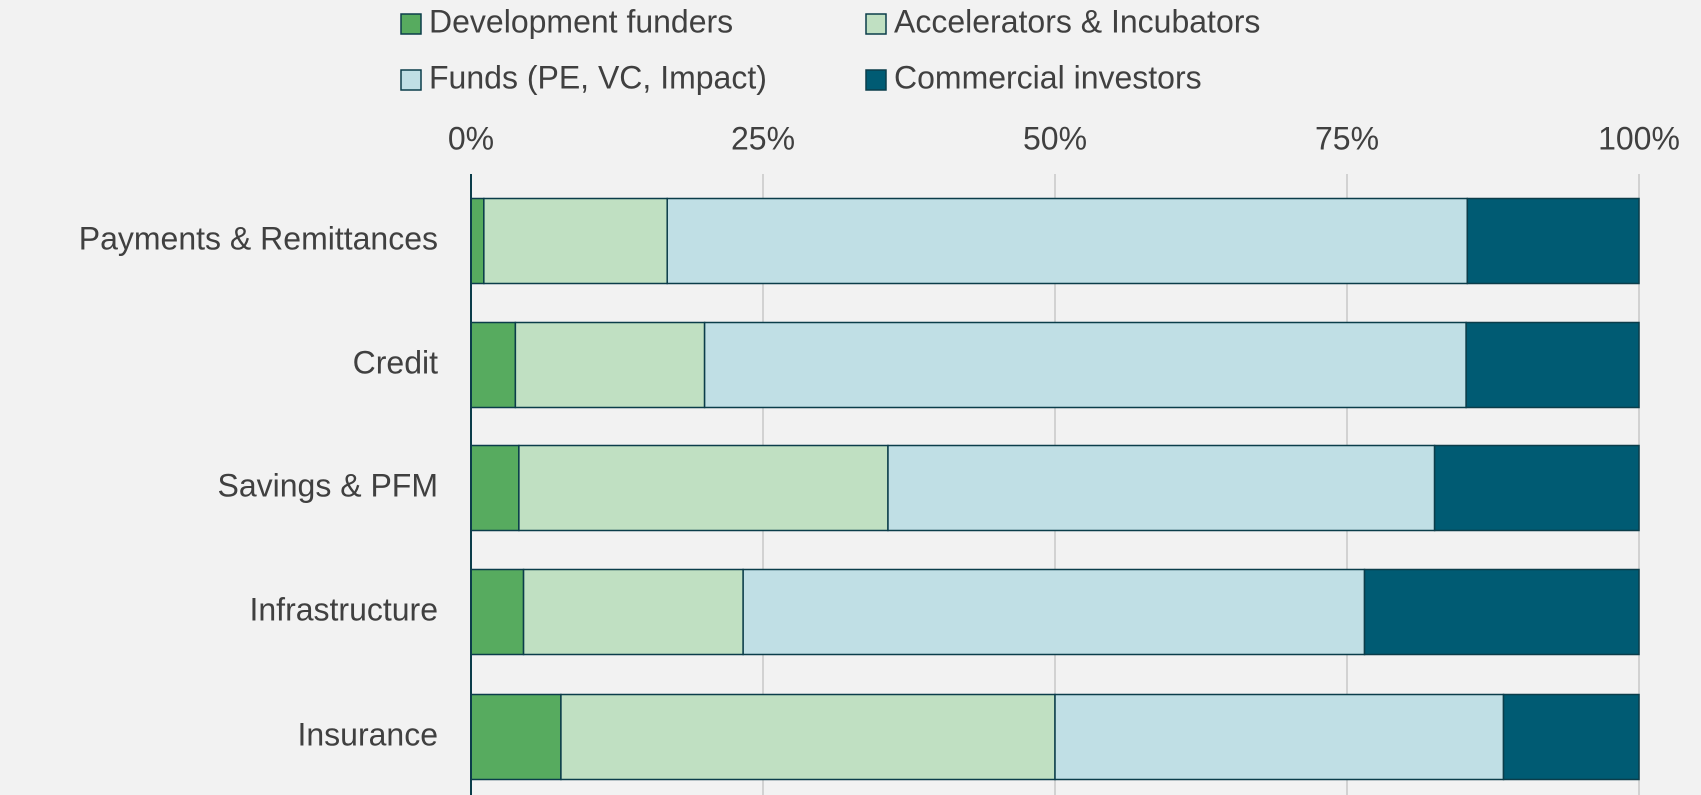 The image size is (1701, 795). I want to click on x-tick-label: 0%, so click(471, 138).